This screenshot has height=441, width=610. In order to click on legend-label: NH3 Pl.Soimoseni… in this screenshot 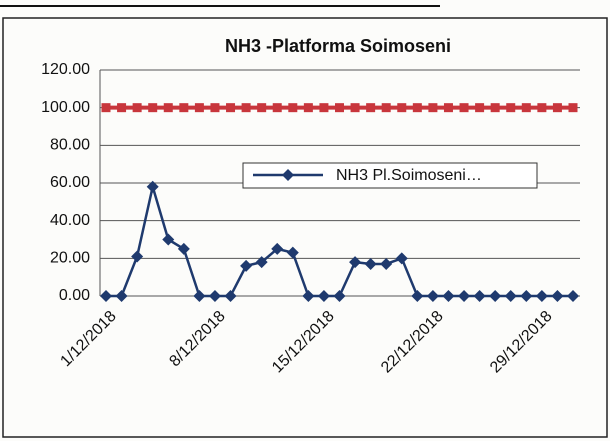, I will do `click(409, 175)`.